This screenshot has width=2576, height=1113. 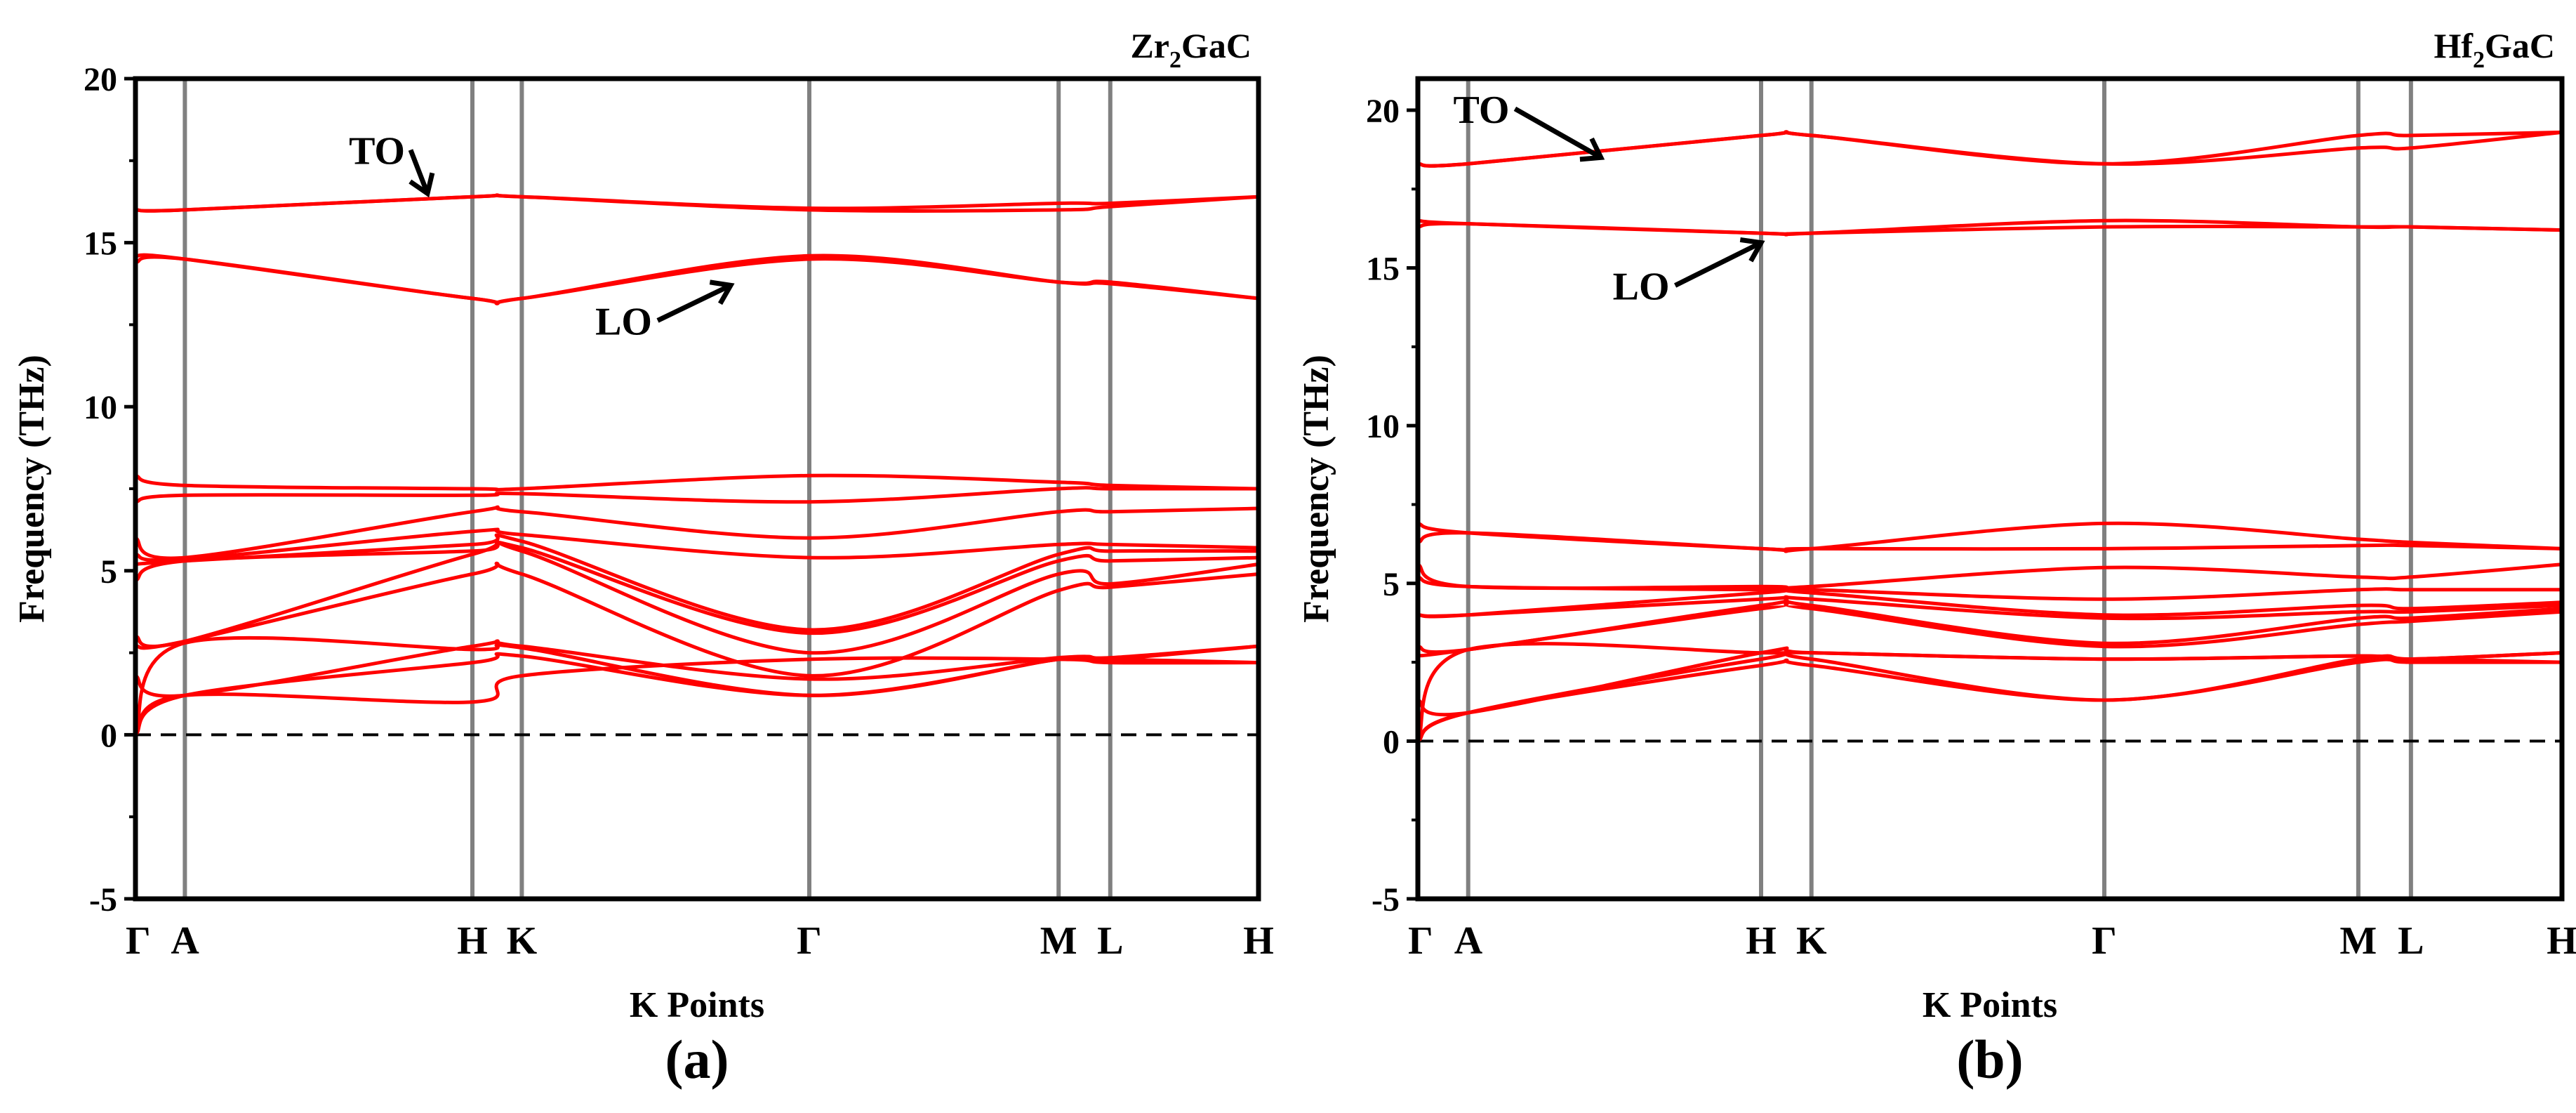 What do you see at coordinates (1990, 1059) in the screenshot?
I see `panel-letter: (b)` at bounding box center [1990, 1059].